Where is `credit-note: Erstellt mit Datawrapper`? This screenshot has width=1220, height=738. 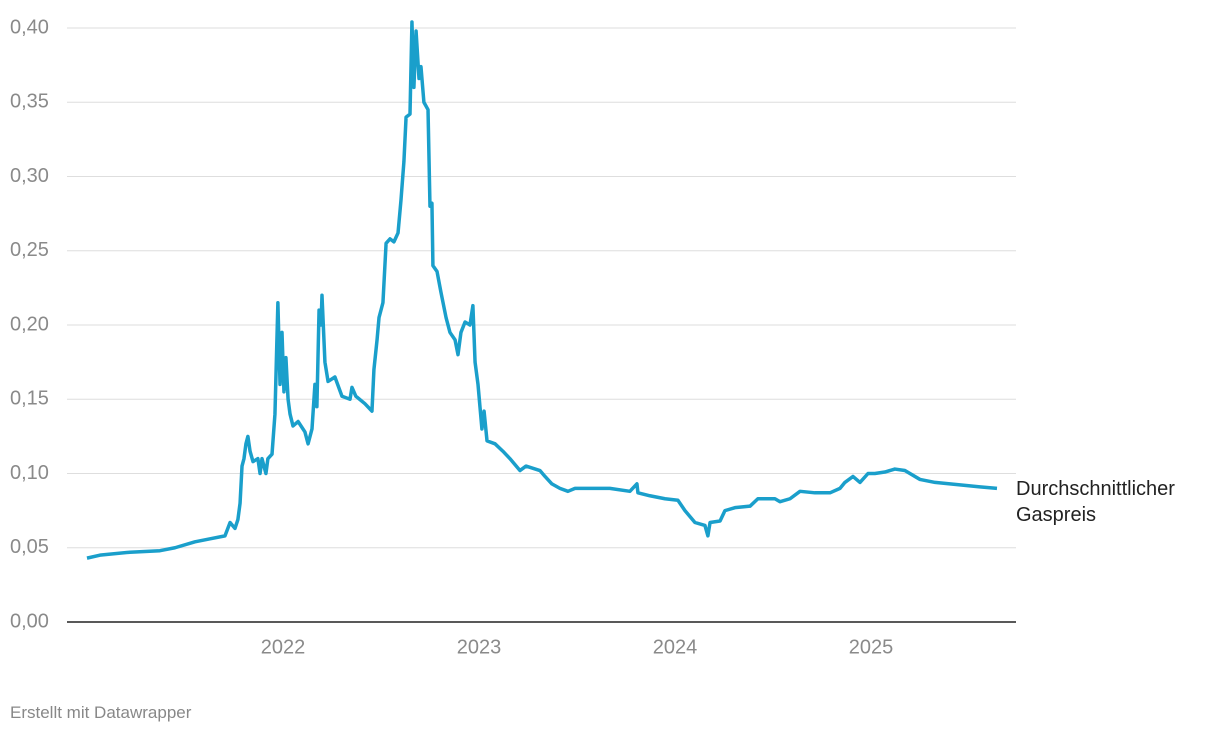
credit-note: Erstellt mit Datawrapper is located at coordinates (101, 712).